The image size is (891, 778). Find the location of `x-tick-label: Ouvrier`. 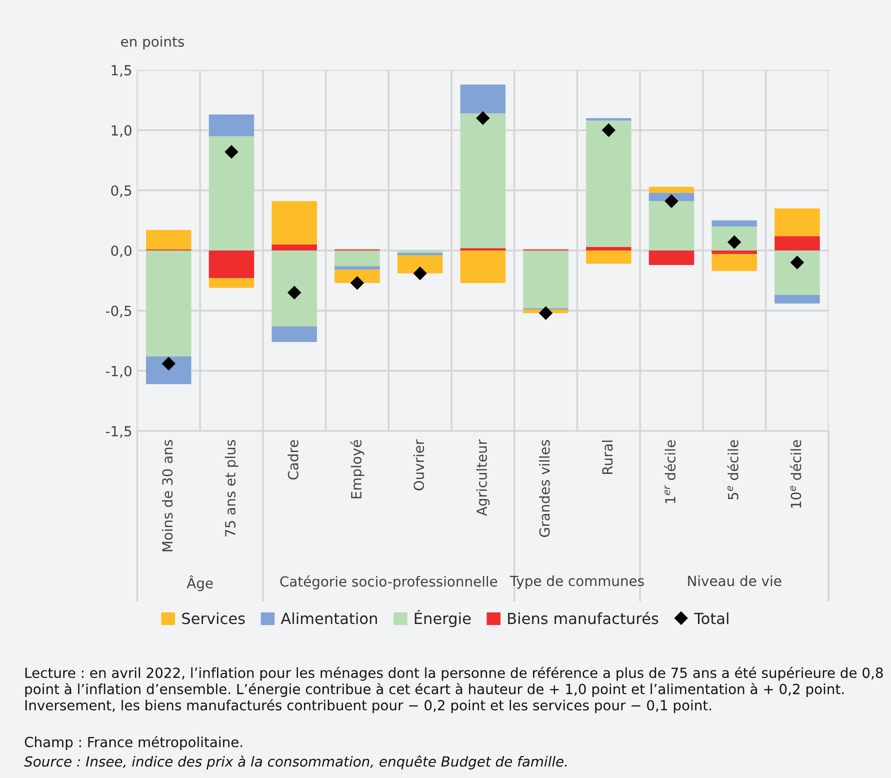

x-tick-label: Ouvrier is located at coordinates (418, 464).